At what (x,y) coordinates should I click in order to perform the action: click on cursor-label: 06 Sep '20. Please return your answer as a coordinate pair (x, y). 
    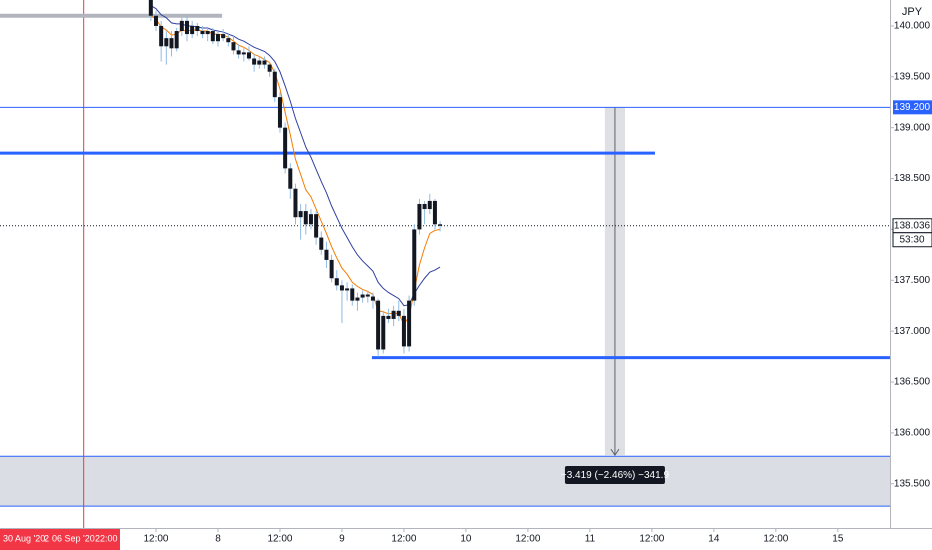
    Looking at the image, I should click on (73, 538).